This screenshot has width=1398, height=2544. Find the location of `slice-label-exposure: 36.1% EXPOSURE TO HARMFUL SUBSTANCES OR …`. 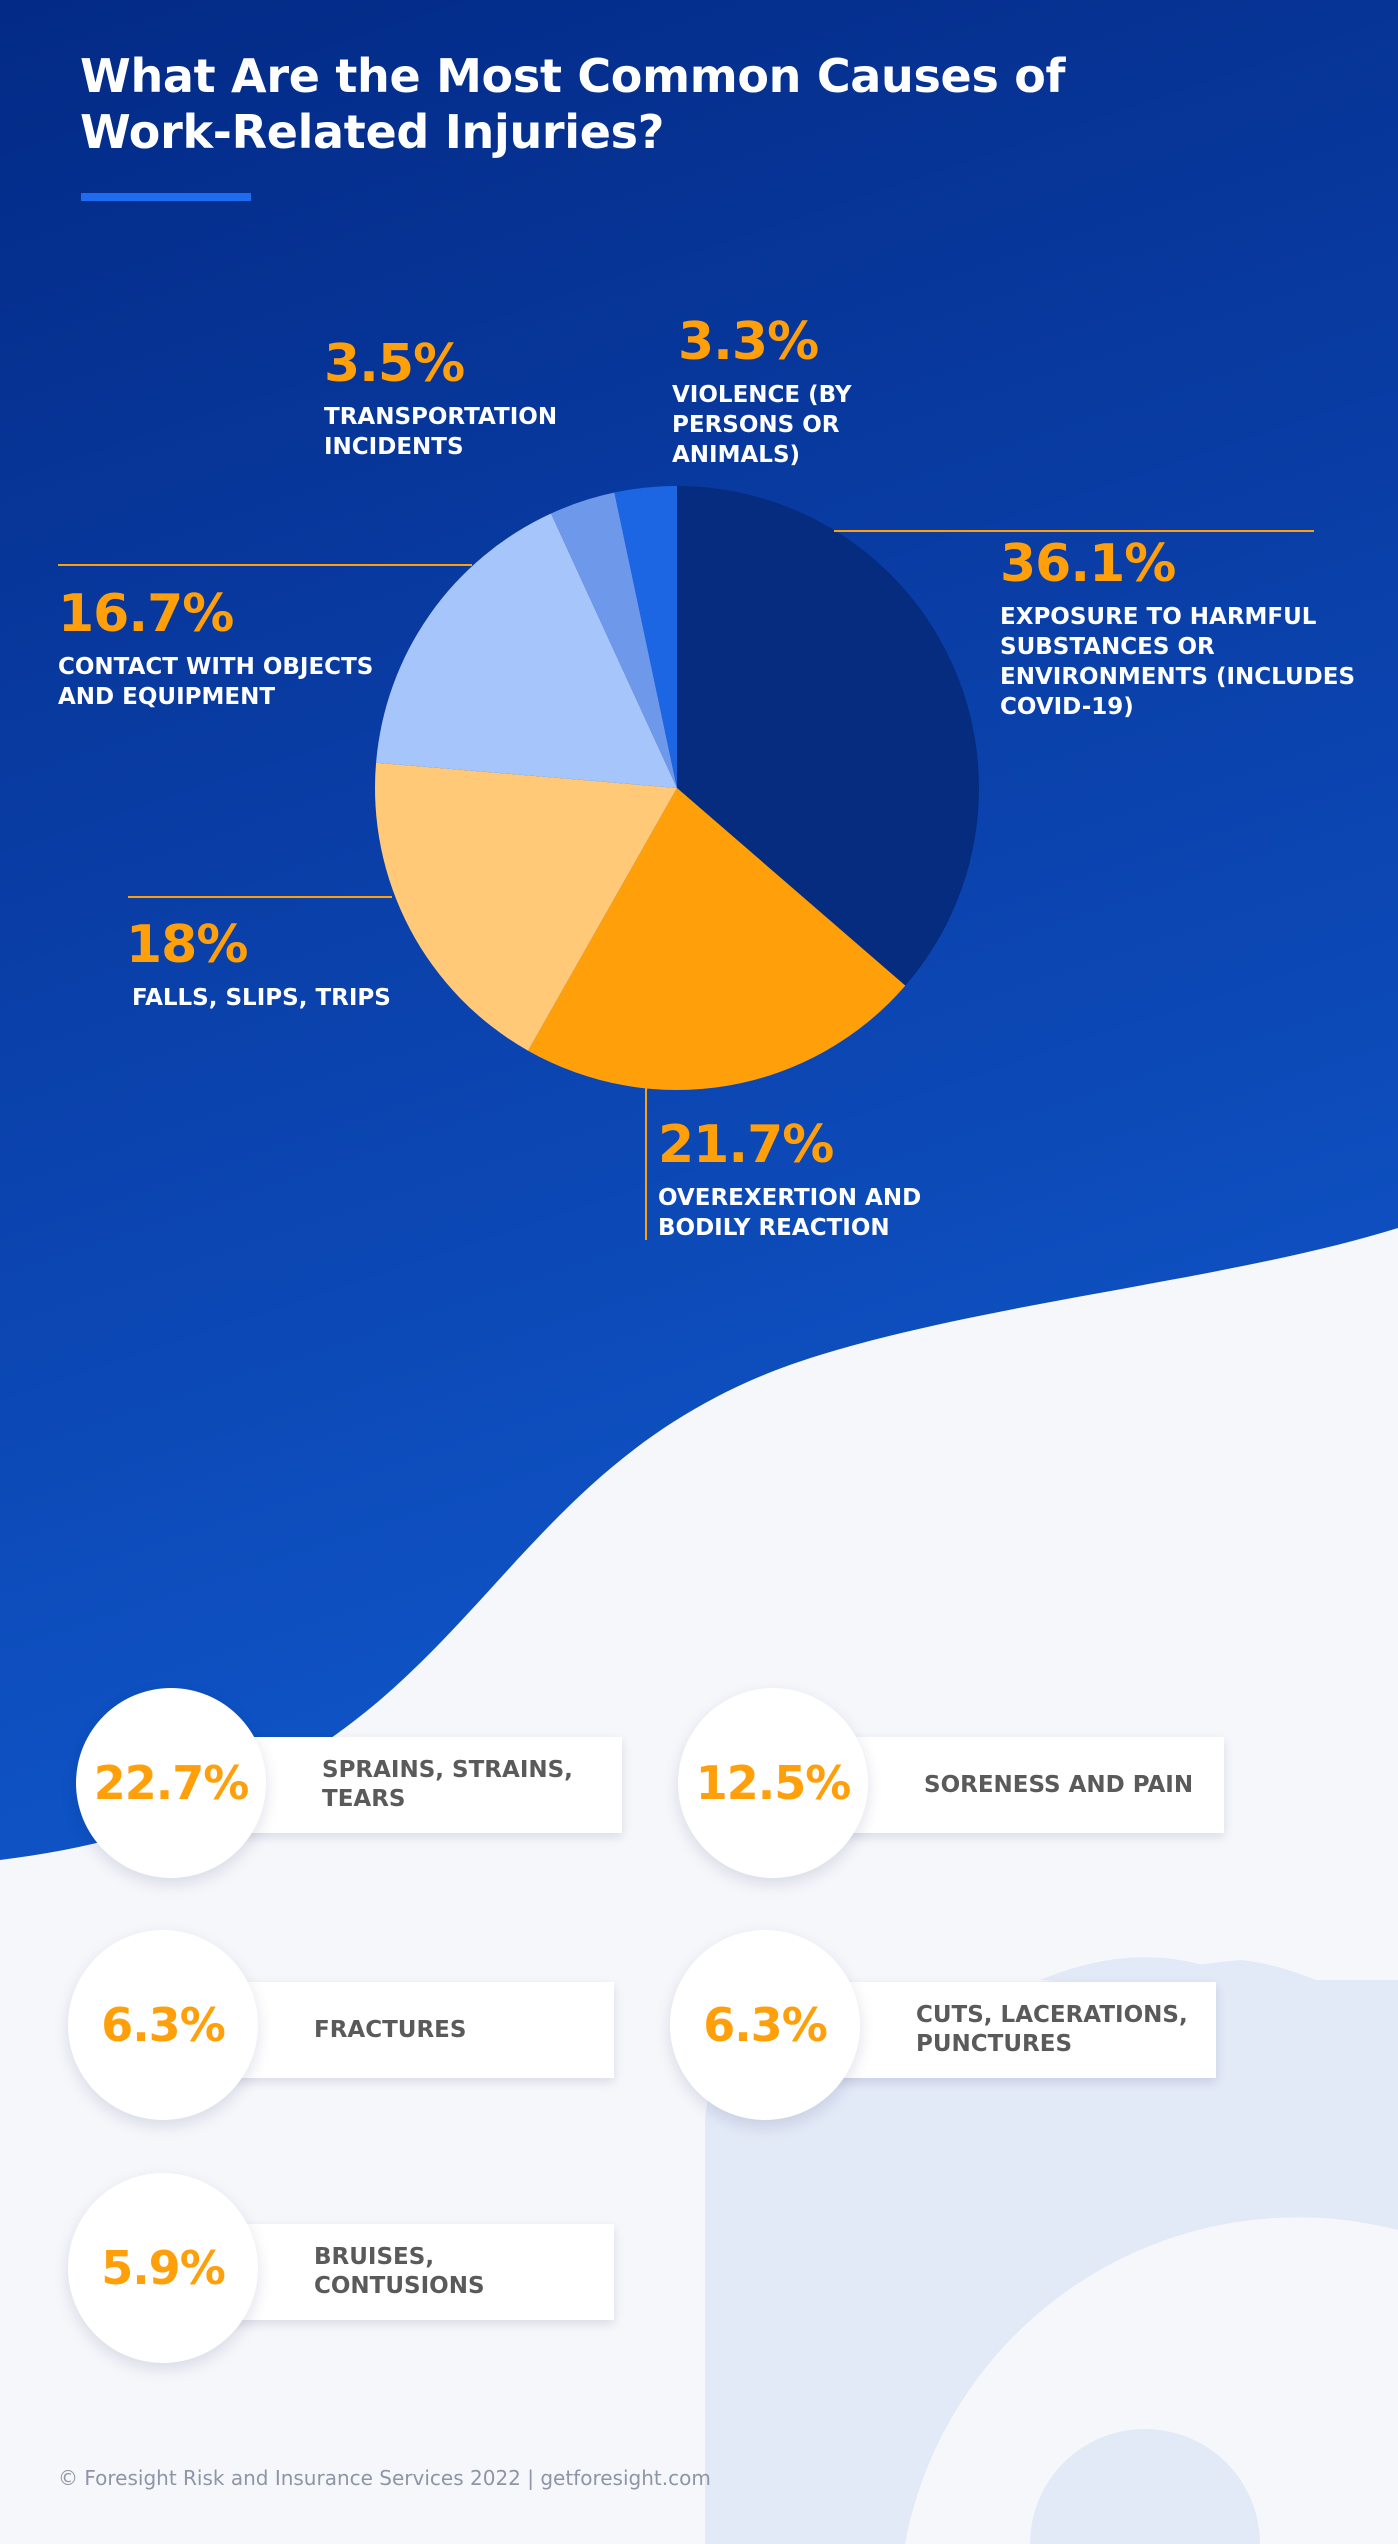

slice-label-exposure: 36.1% EXPOSURE TO HARMFUL SUBSTANCES OR … is located at coordinates (1185, 628).